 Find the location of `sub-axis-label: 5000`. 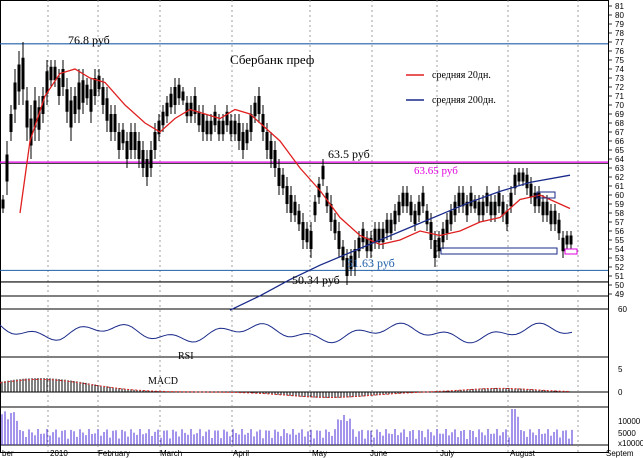

sub-axis-label: 5000 is located at coordinates (627, 433).